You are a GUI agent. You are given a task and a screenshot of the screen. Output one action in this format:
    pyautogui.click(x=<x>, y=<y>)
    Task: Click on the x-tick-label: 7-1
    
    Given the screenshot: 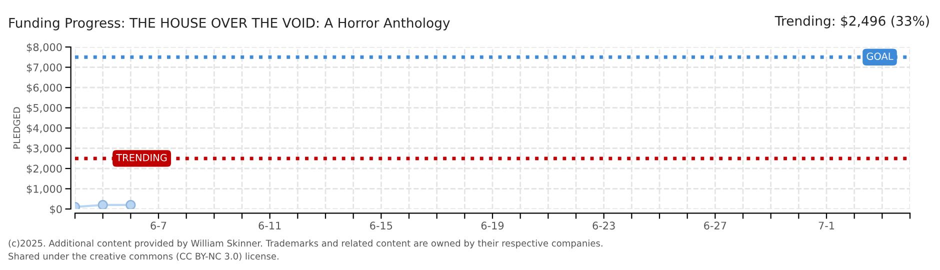 What is the action you would take?
    pyautogui.click(x=826, y=226)
    